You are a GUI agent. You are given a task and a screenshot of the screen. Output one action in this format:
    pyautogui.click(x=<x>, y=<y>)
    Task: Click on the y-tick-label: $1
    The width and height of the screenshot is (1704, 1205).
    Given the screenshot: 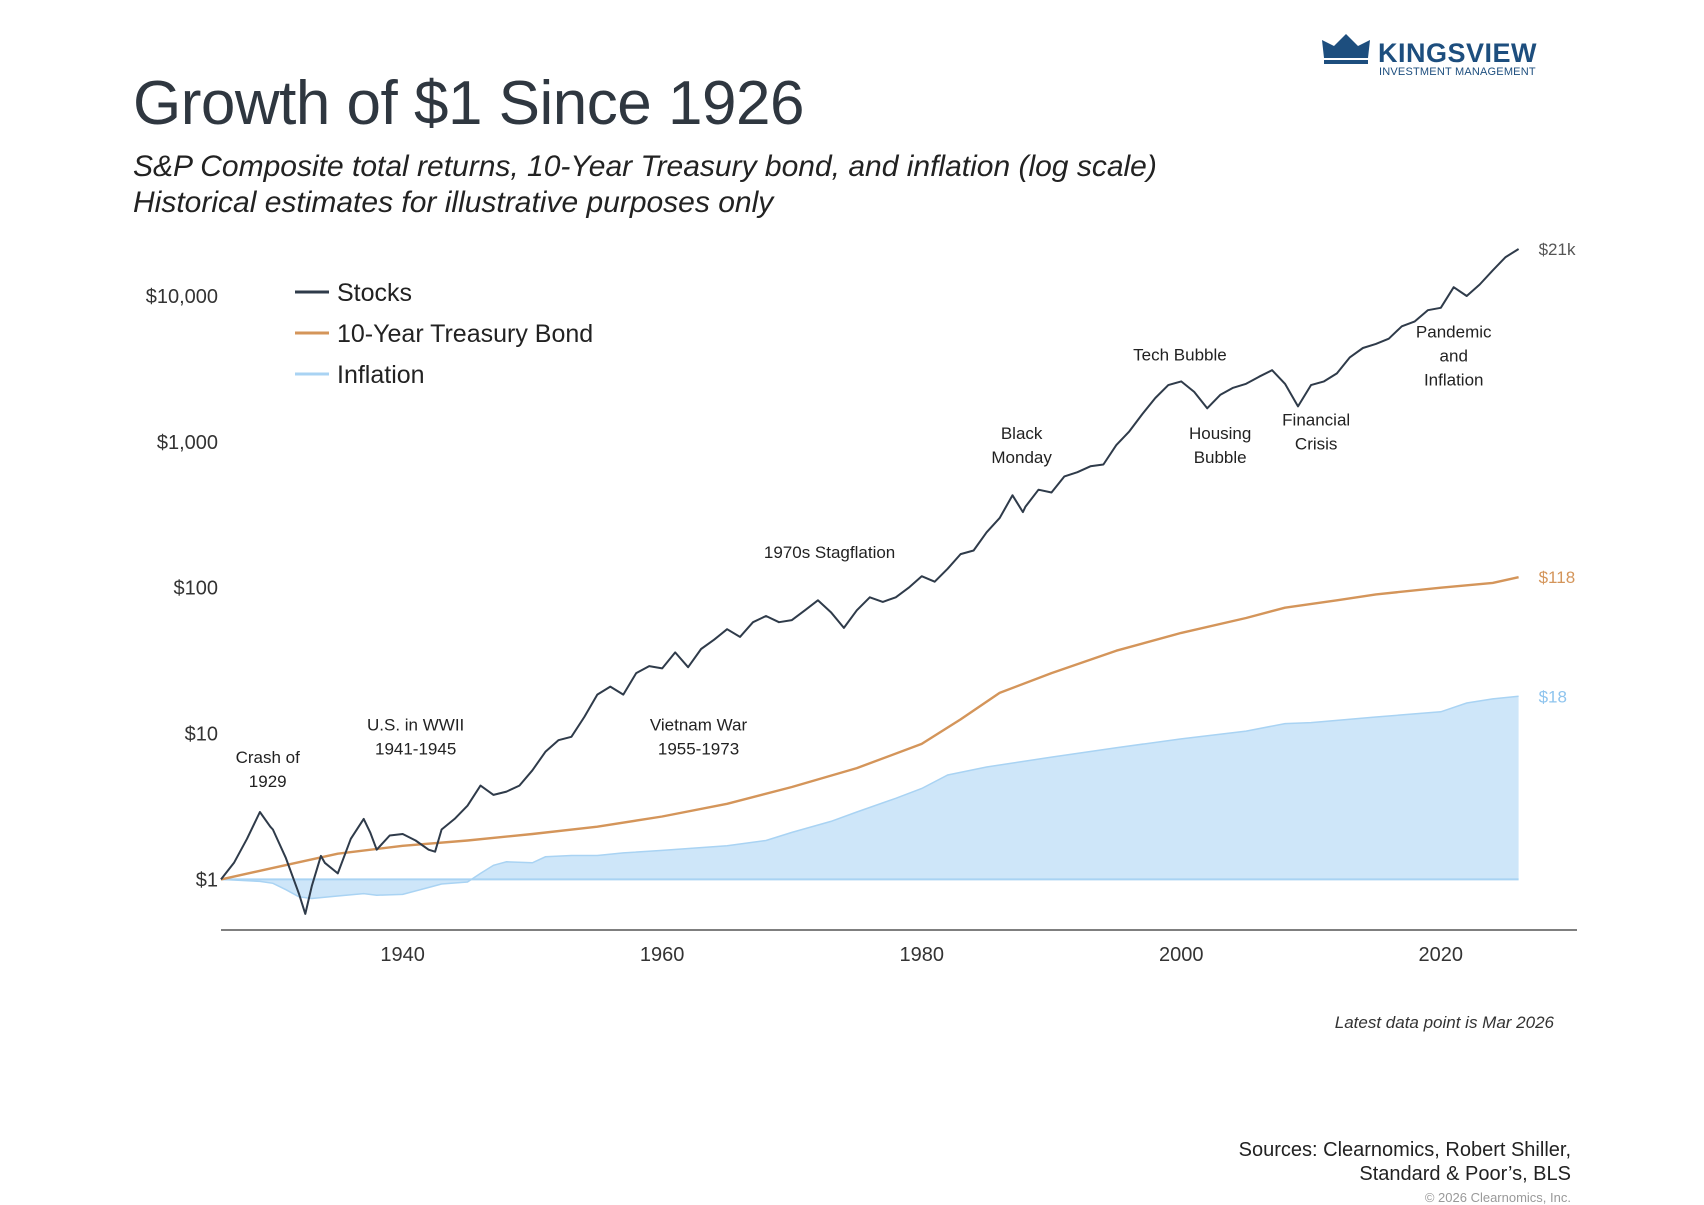 What is the action you would take?
    pyautogui.click(x=207, y=880)
    